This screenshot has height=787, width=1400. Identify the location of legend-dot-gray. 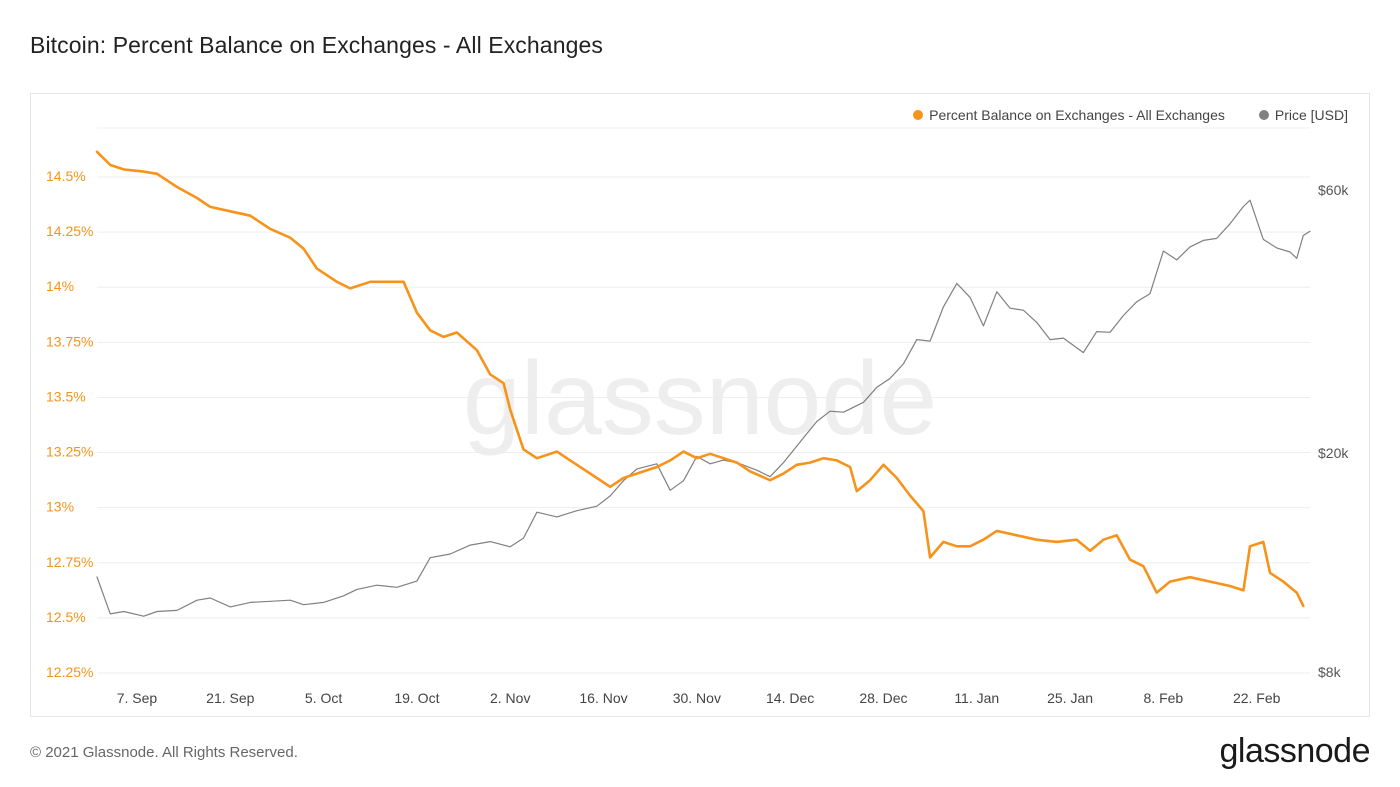
(1263, 115).